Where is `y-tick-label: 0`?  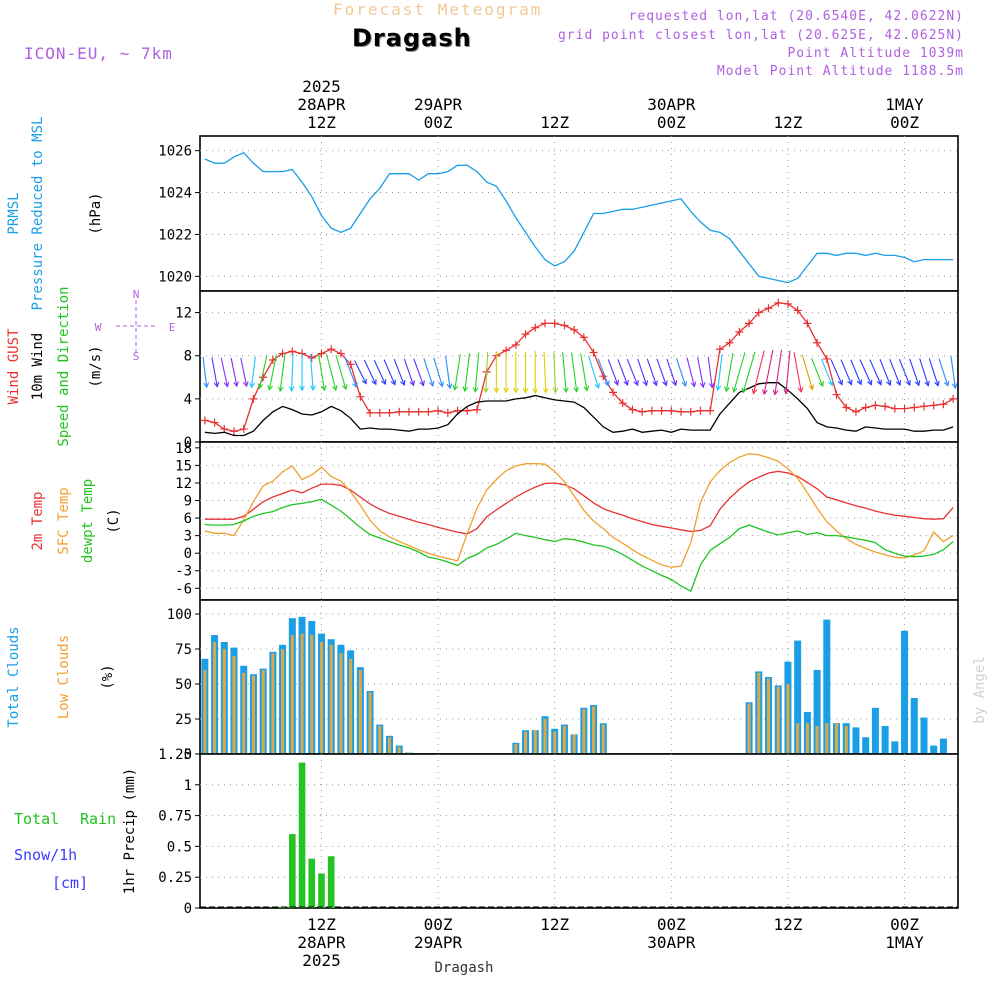 y-tick-label: 0 is located at coordinates (188, 554).